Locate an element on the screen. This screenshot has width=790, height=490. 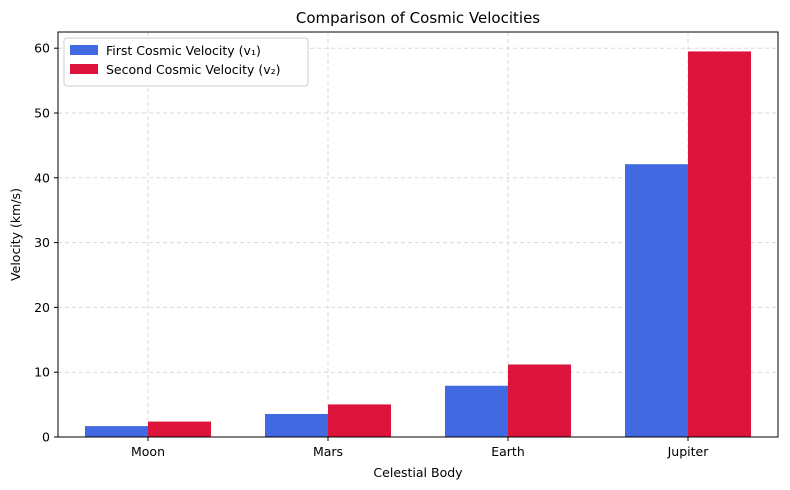
y-tick-label: 50 is located at coordinates (42, 113).